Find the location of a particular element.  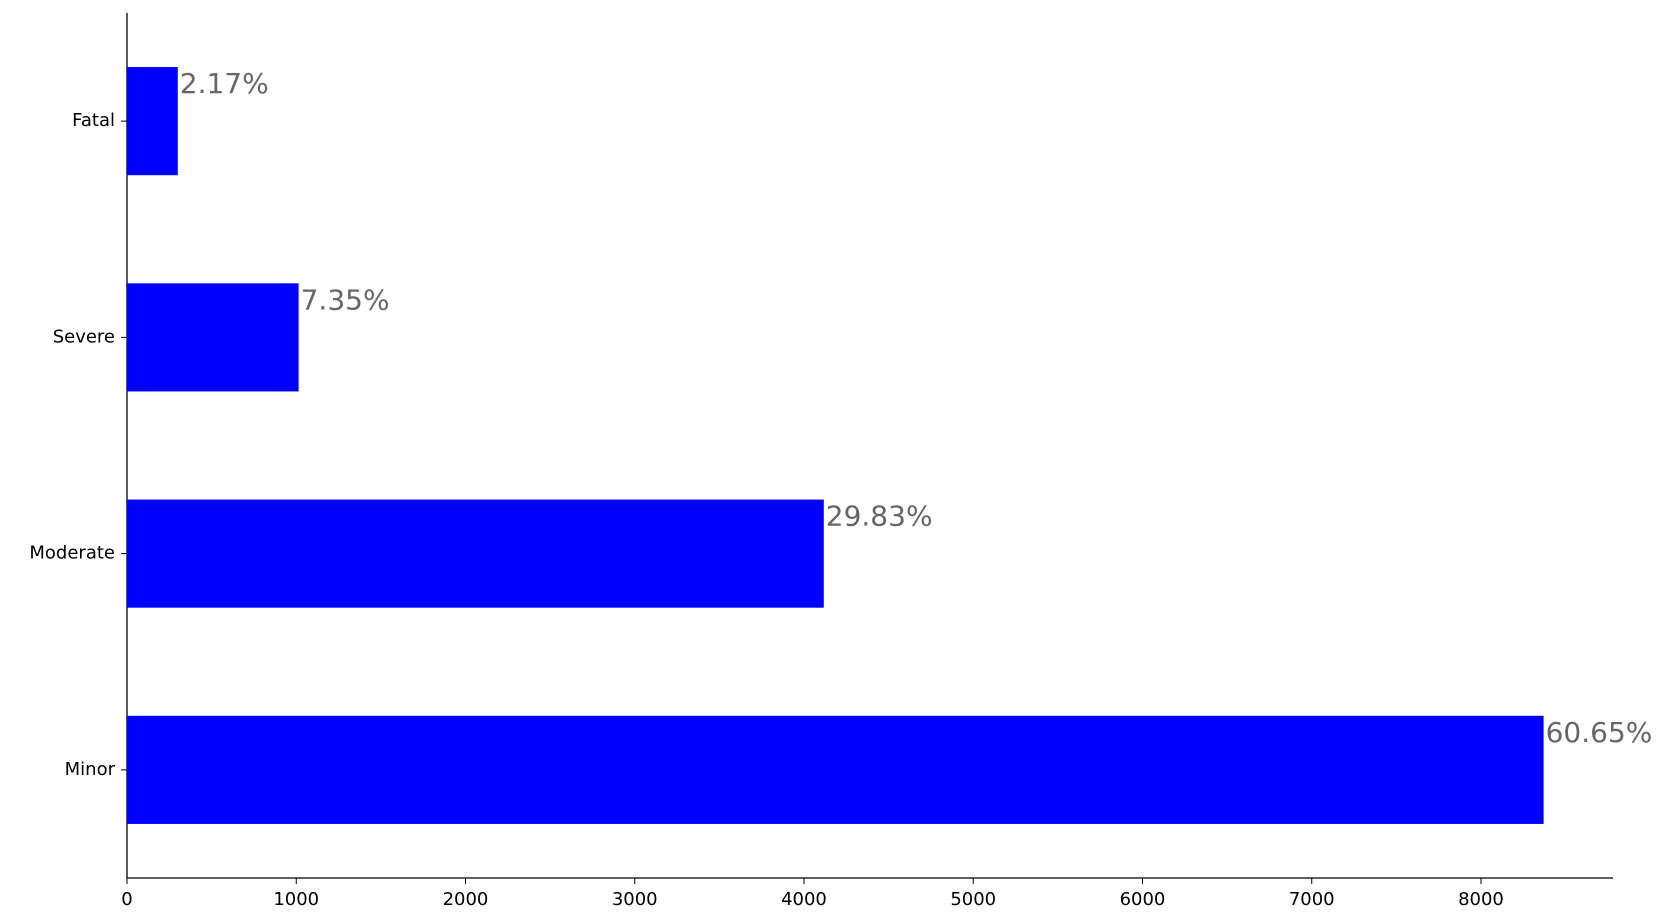

x-tick-label: 1000 is located at coordinates (296, 899).